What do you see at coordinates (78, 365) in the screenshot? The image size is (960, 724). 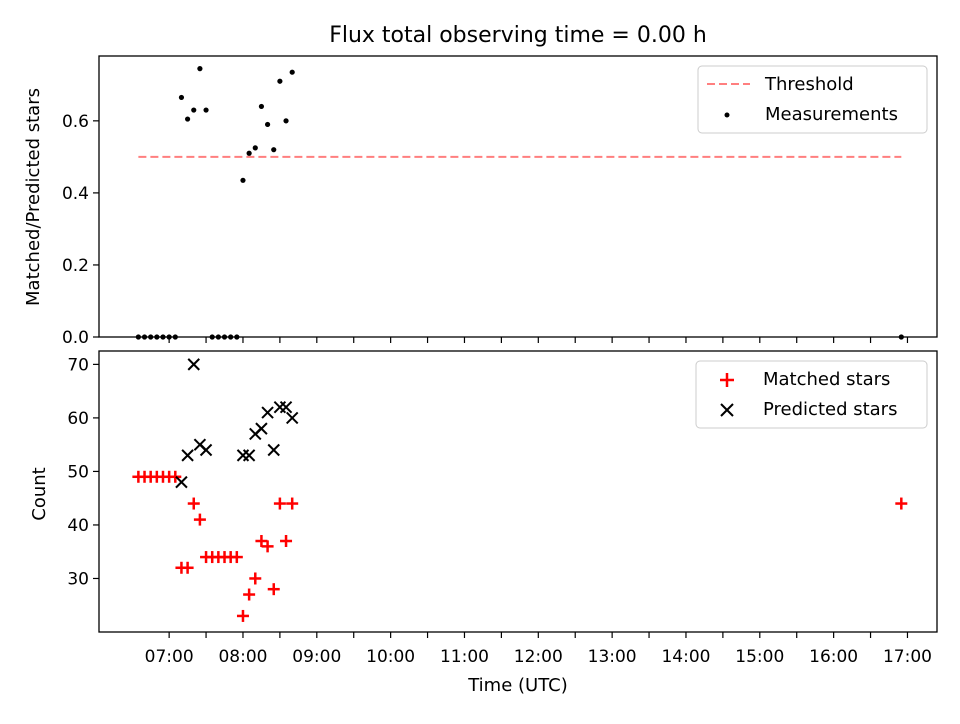 I see `bottom-y-tick-label: 70` at bounding box center [78, 365].